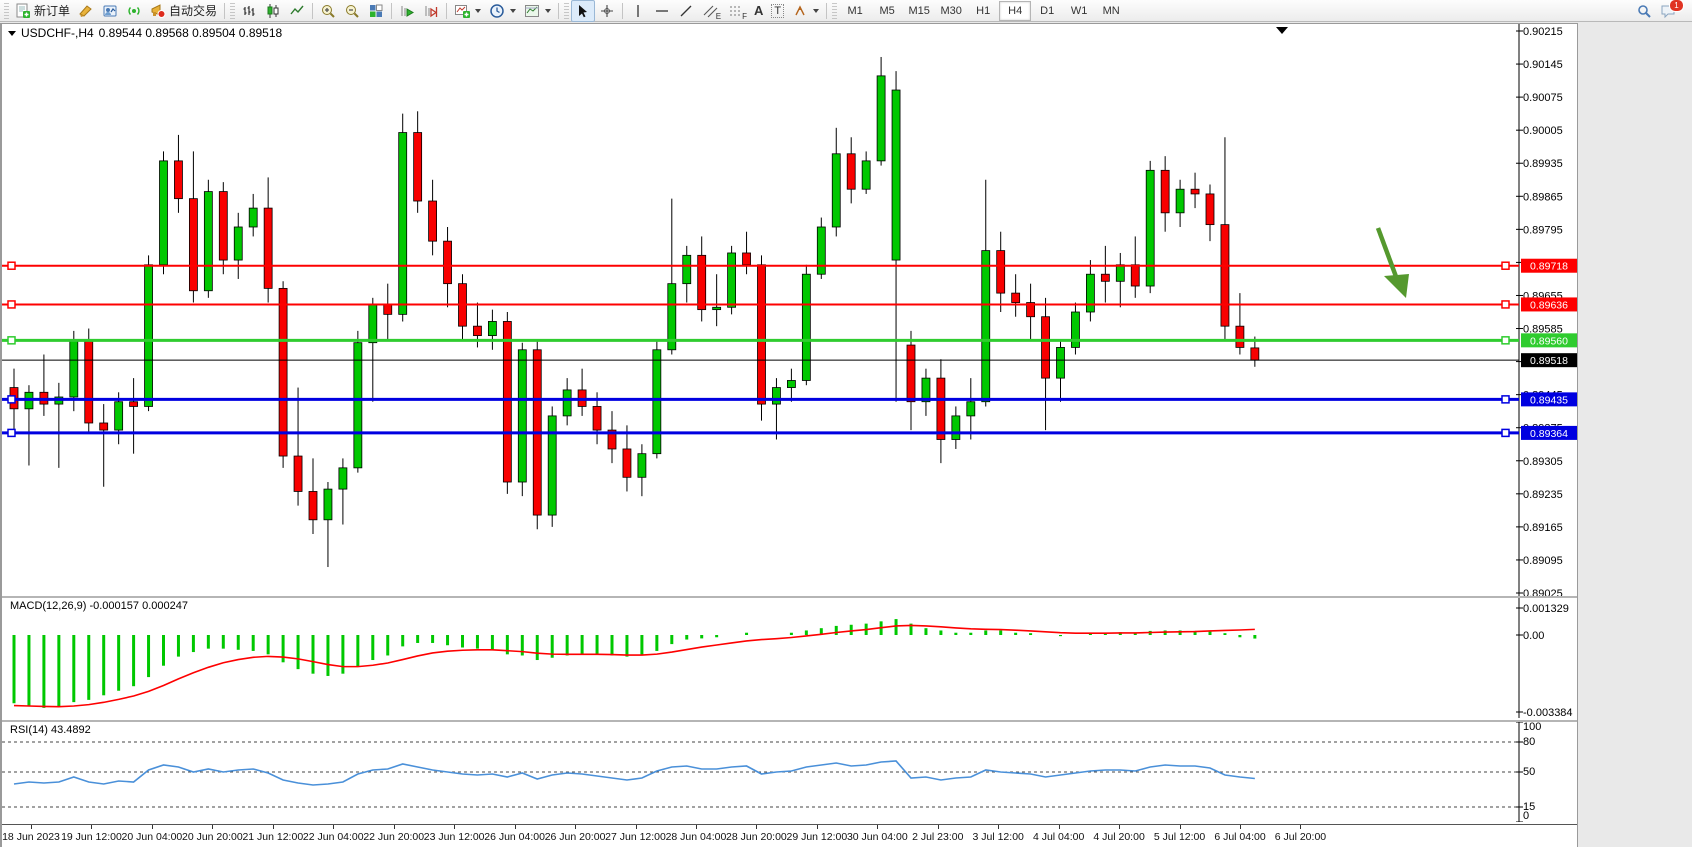 This screenshot has height=847, width=1692. Describe the element at coordinates (273, 11) in the screenshot. I see `candlestick-chart-button` at that location.